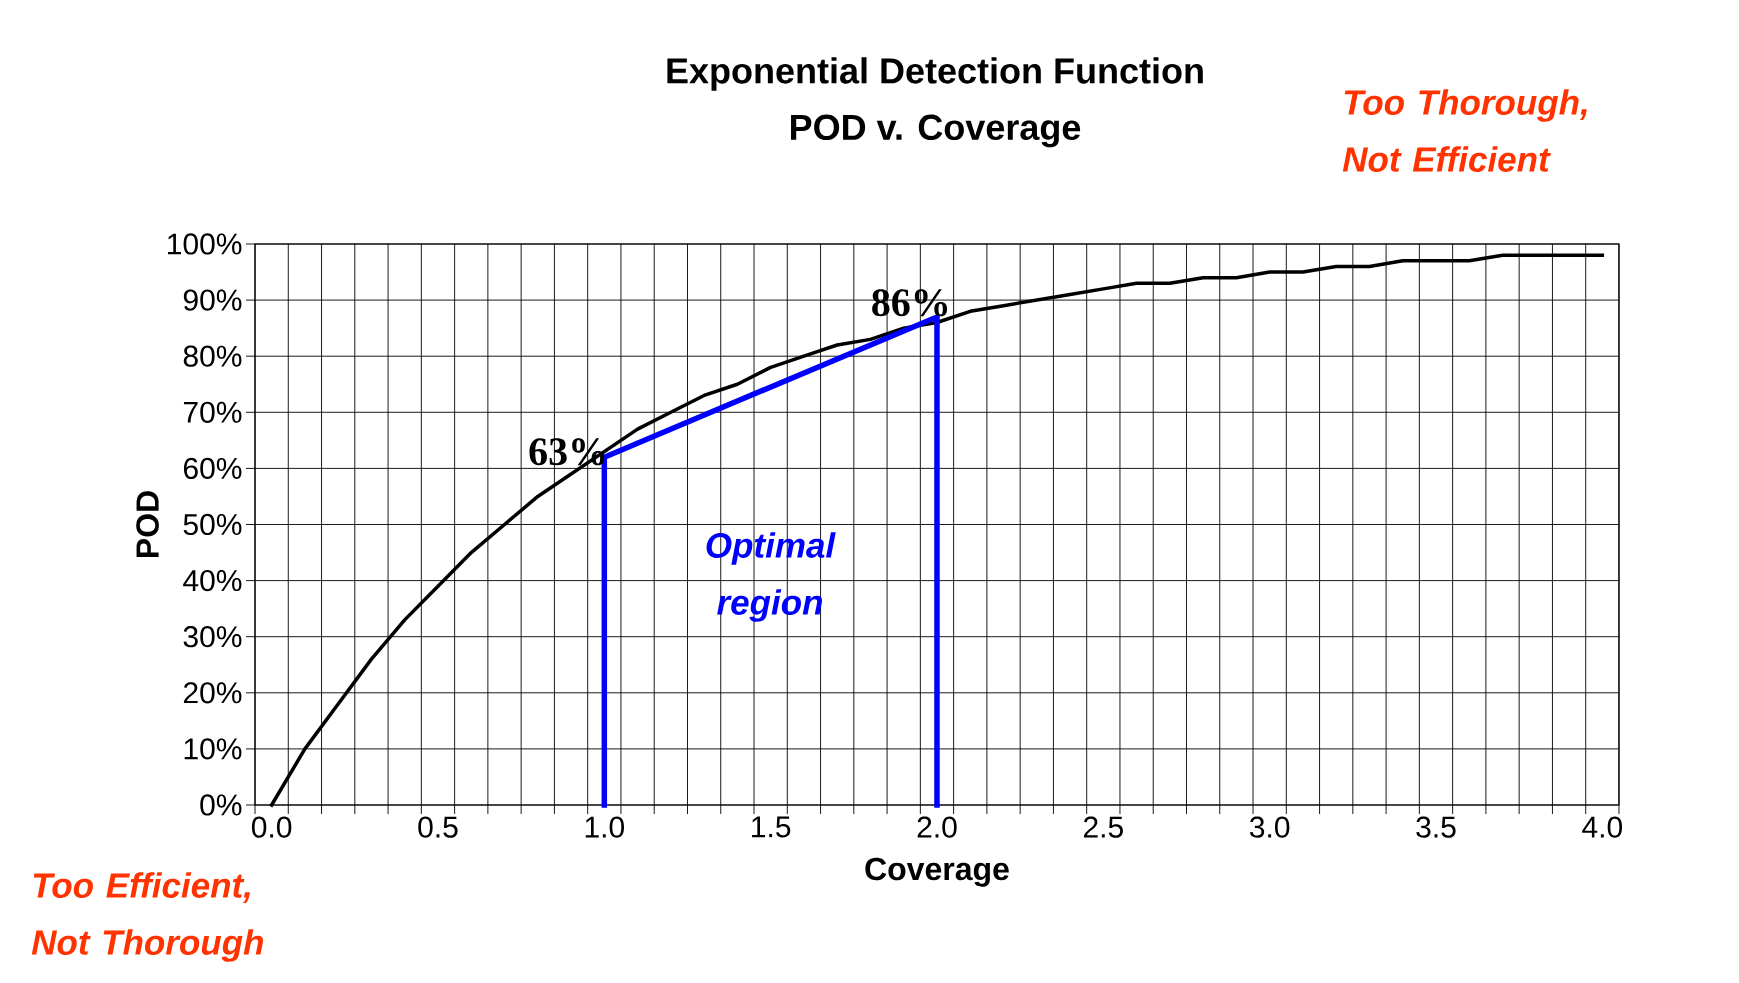  I want to click on y-tick-label: 30%, so click(212, 637).